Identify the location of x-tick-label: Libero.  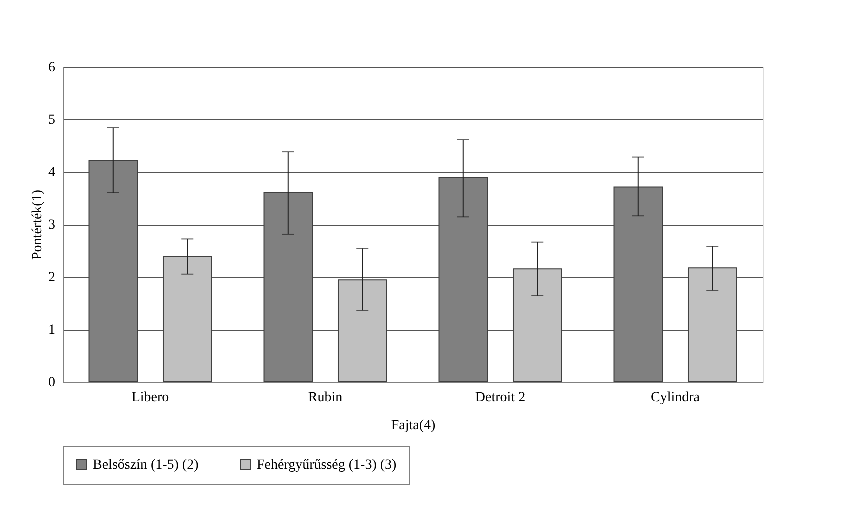
(151, 398).